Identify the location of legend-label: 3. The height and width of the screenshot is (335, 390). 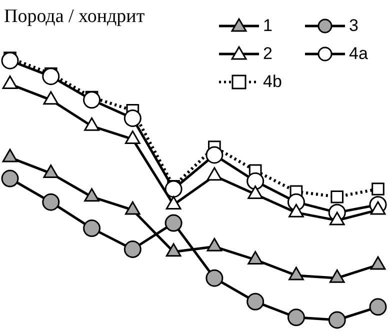
(353, 26).